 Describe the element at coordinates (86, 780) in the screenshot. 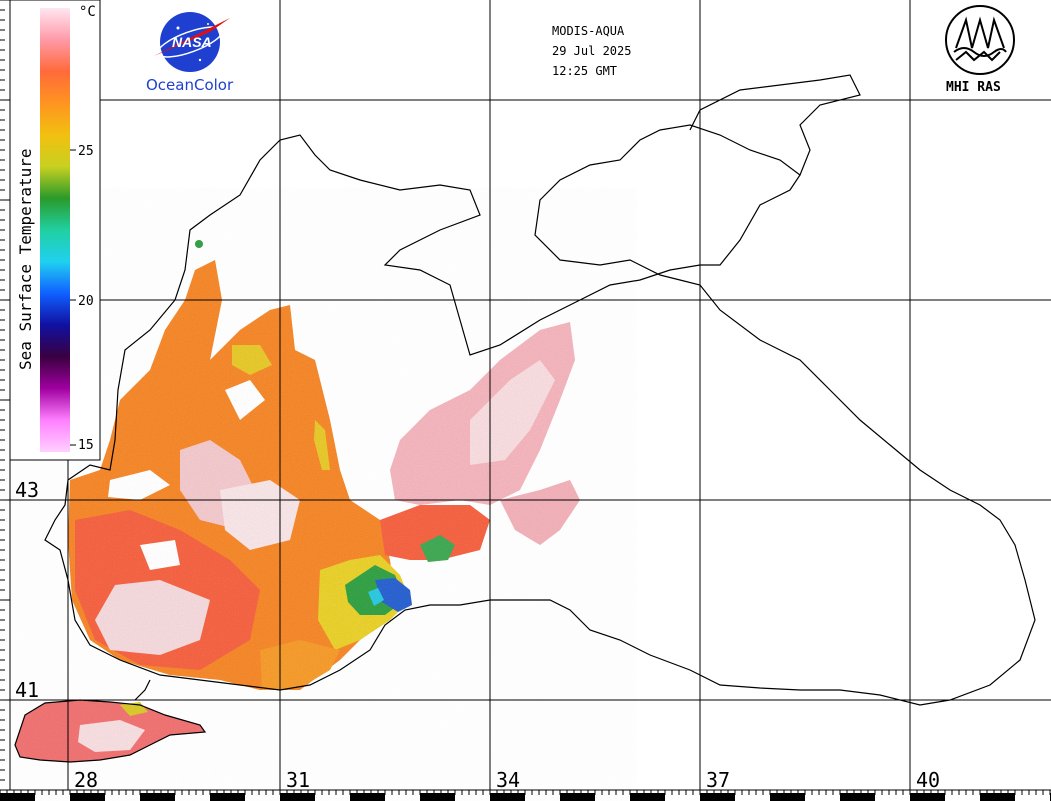

I see `lon-label-28: 28` at that location.